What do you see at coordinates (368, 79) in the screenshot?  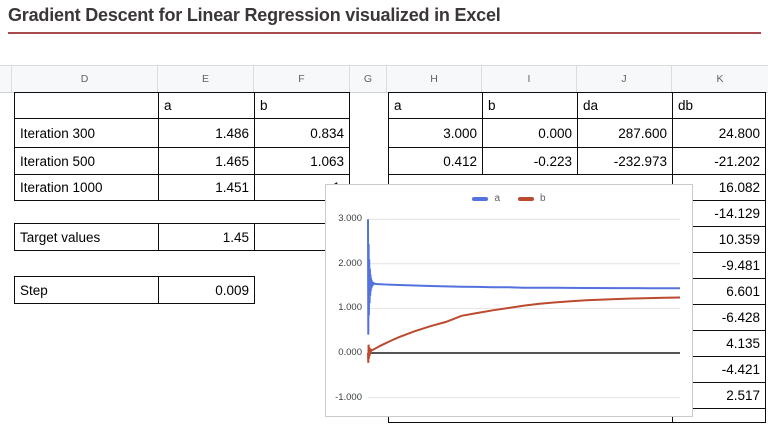 I see `column-header-G: G` at bounding box center [368, 79].